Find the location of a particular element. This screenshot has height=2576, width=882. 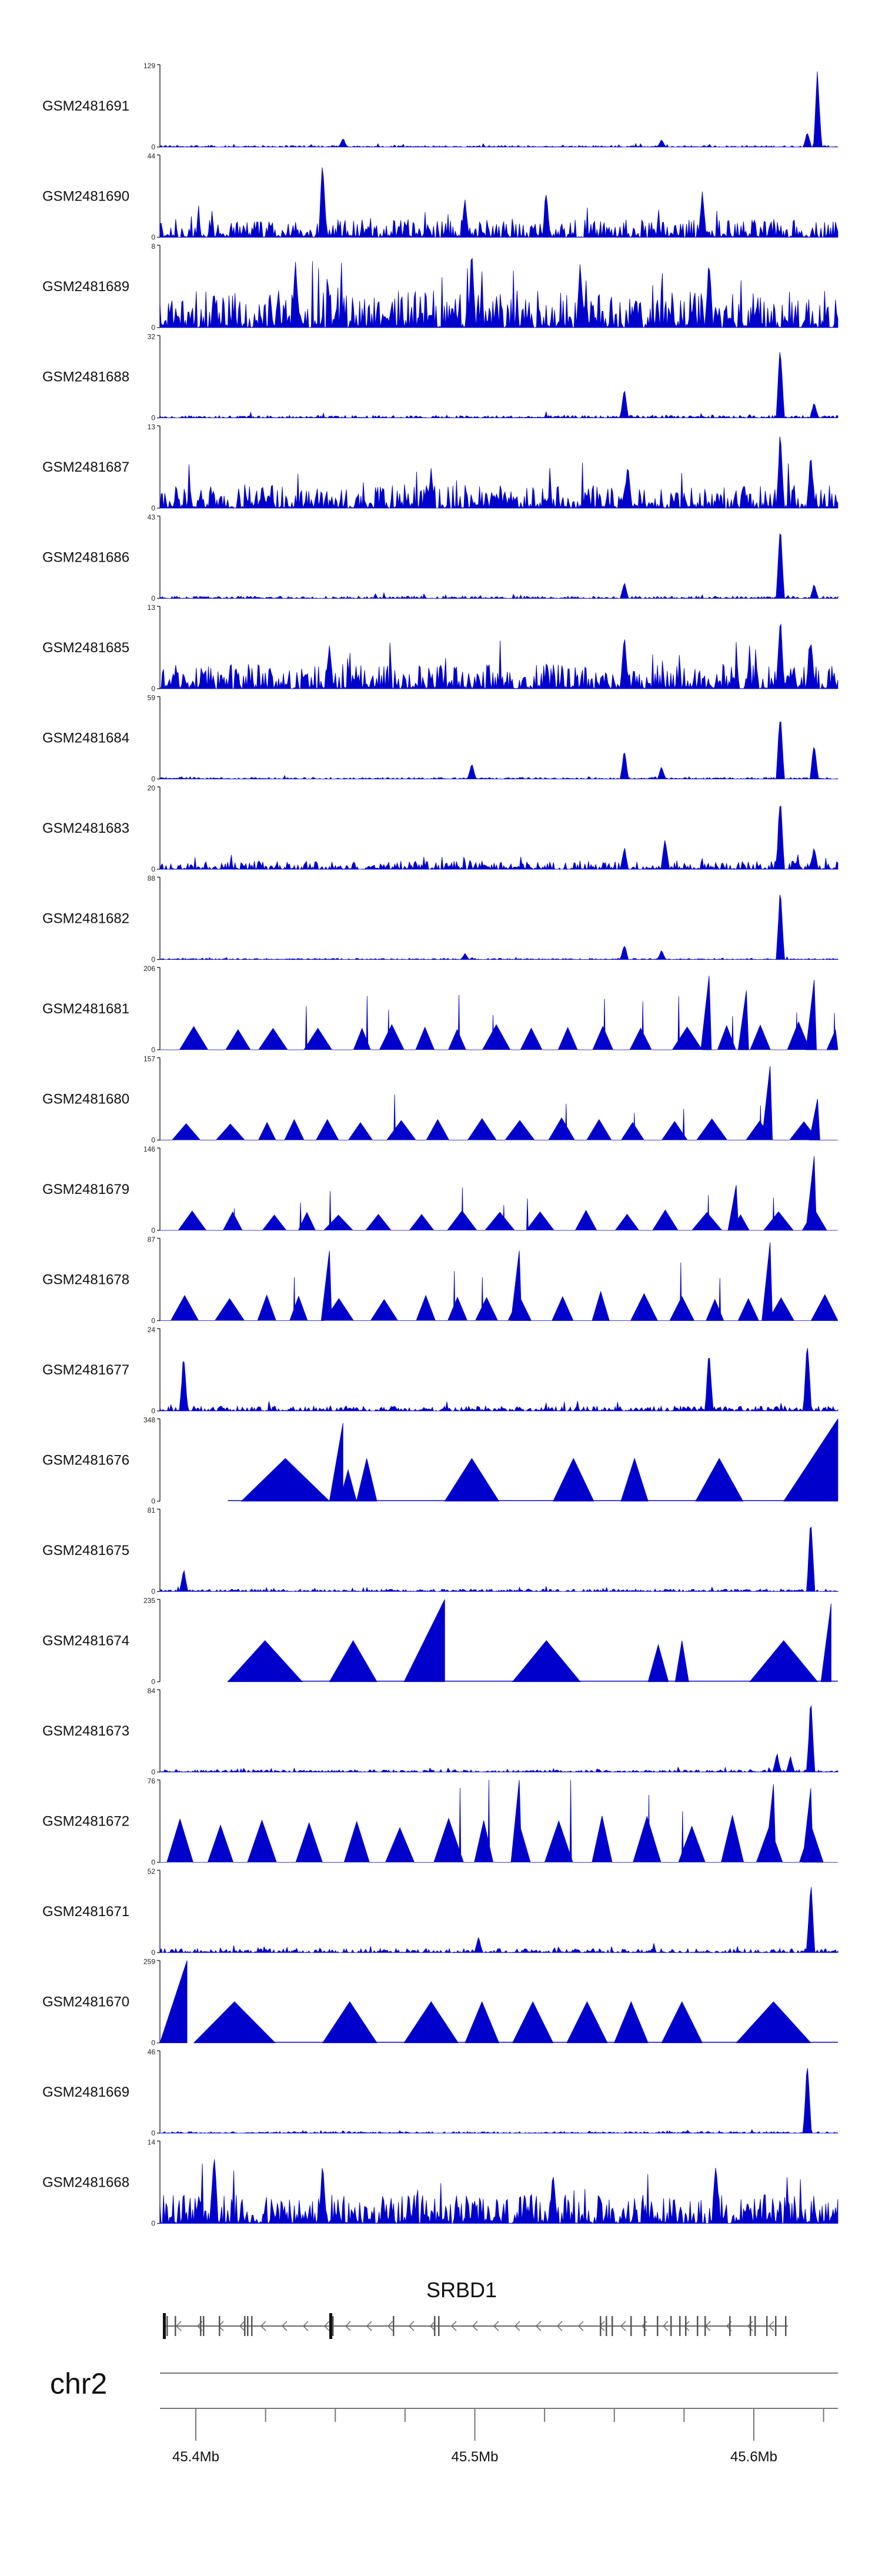

track-GSM2481675: GSM2481675 81 0 is located at coordinates (440, 1551).